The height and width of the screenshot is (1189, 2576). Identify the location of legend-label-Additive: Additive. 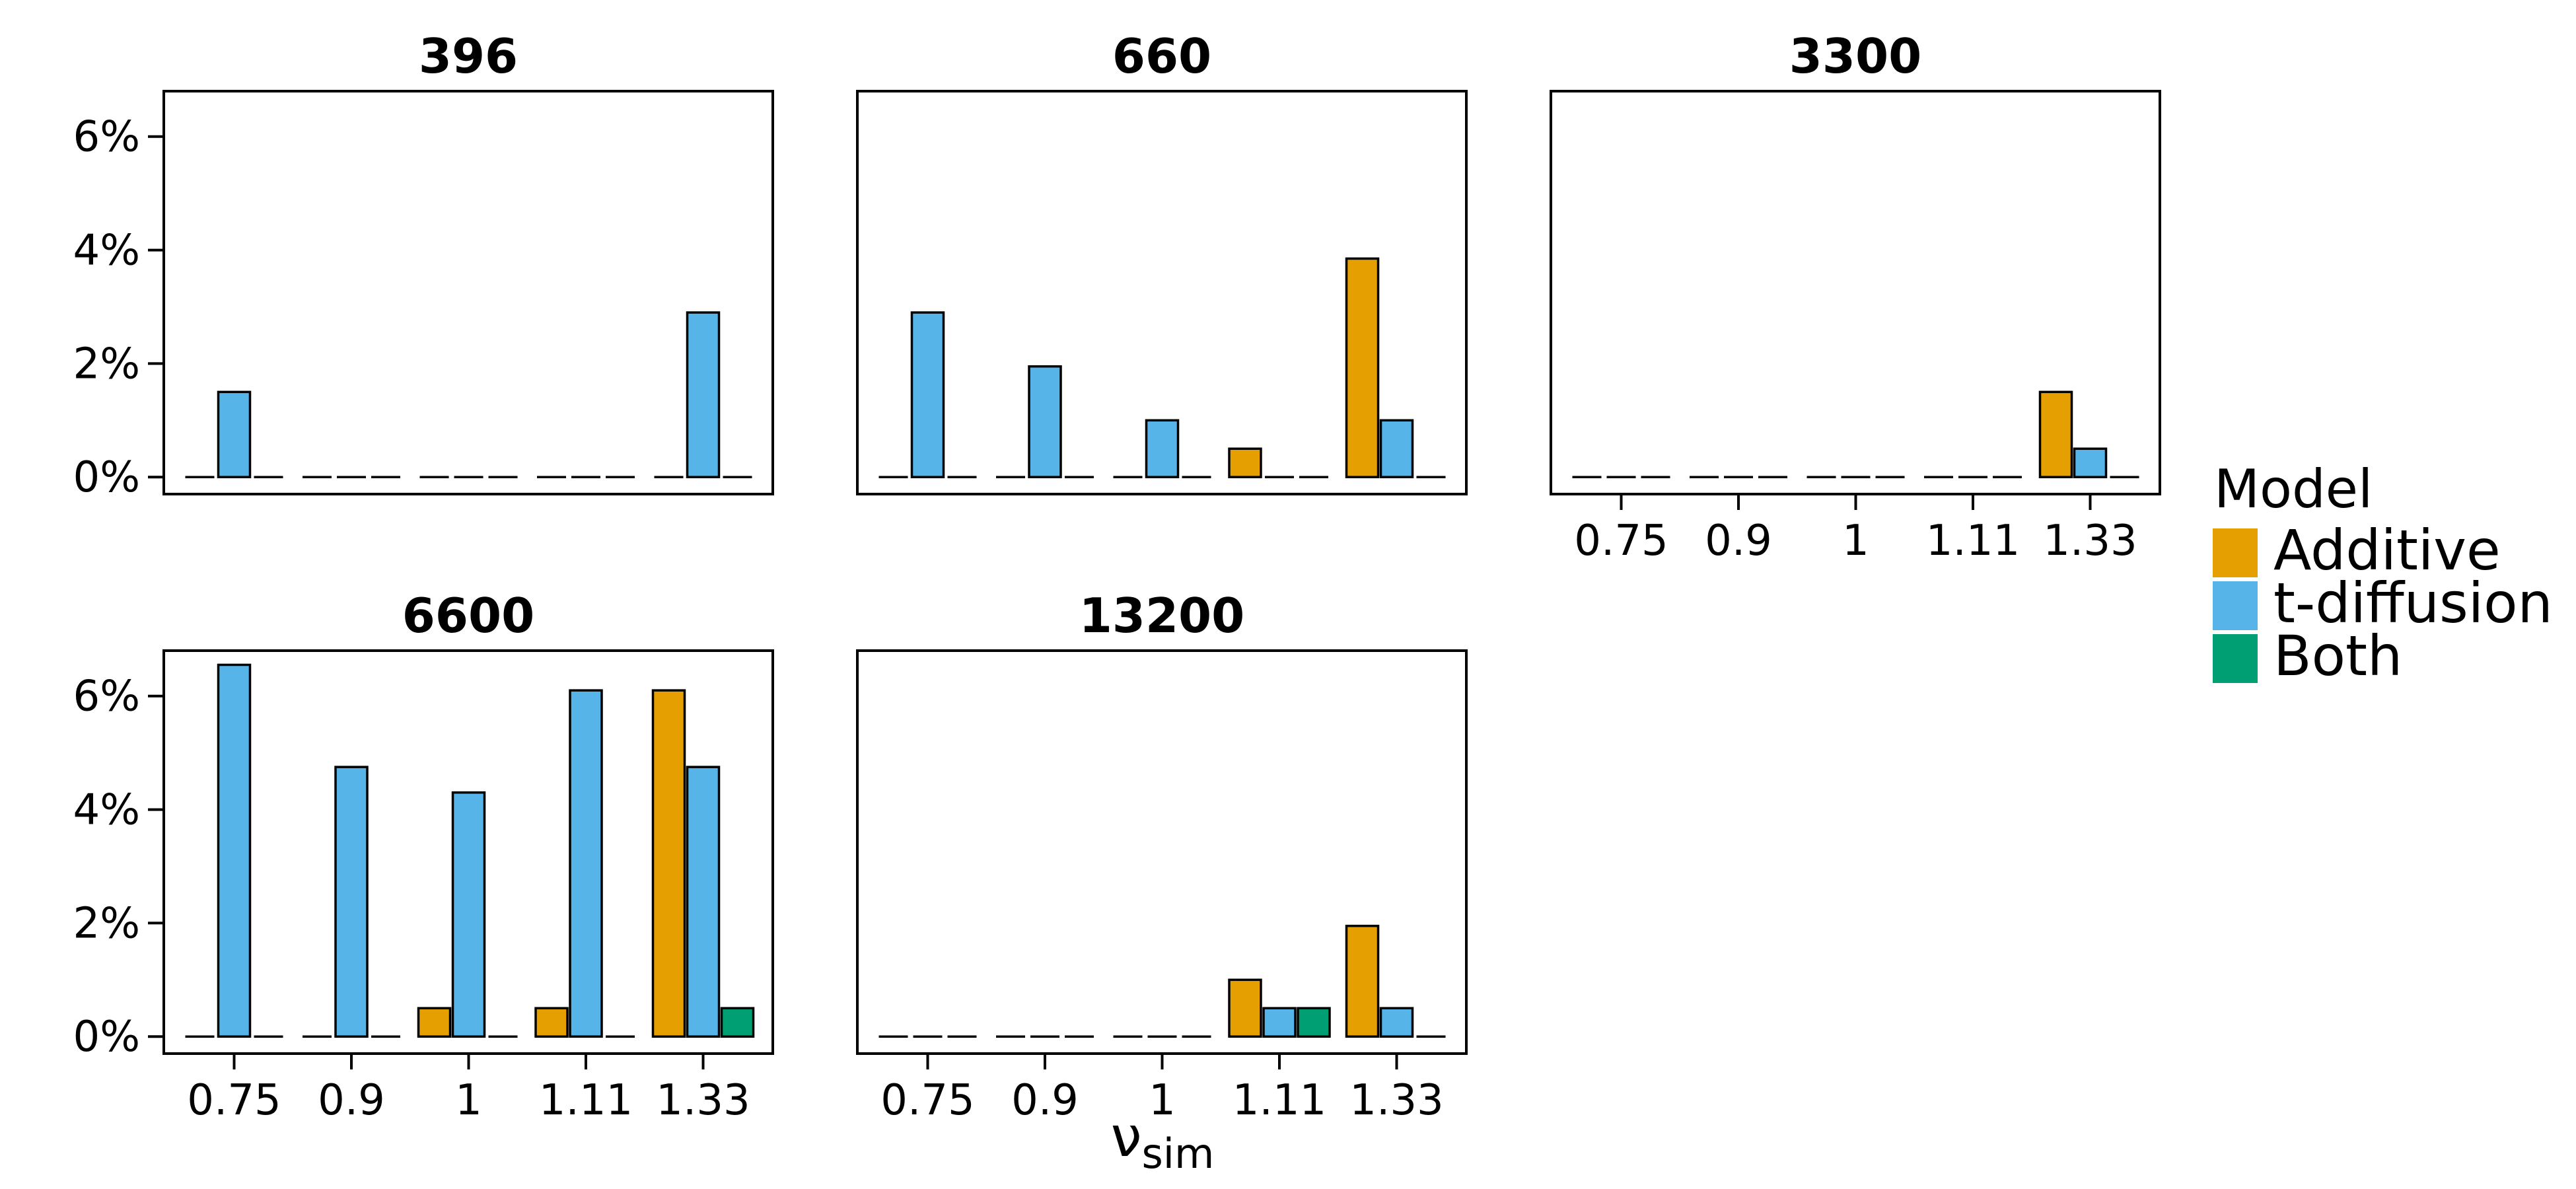
(2387, 550).